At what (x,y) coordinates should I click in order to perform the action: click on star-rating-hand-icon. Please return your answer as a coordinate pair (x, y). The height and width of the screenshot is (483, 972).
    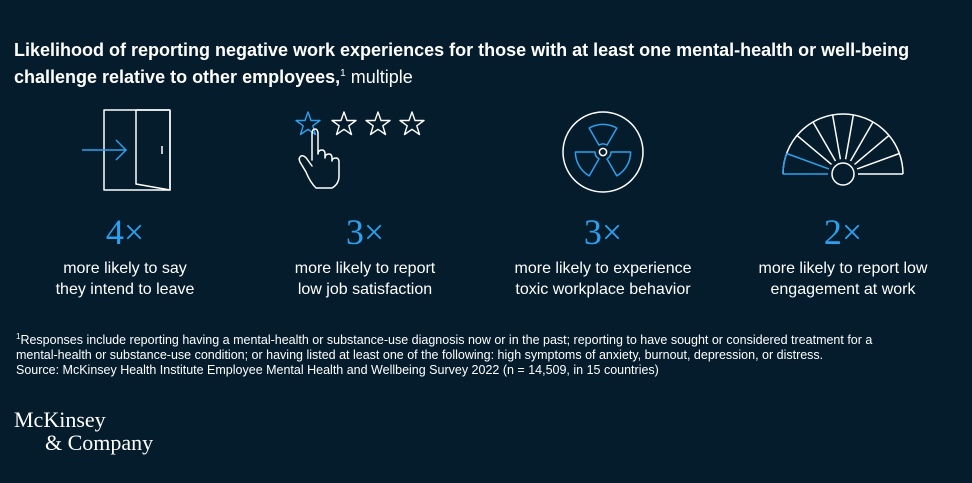
    Looking at the image, I should click on (360, 150).